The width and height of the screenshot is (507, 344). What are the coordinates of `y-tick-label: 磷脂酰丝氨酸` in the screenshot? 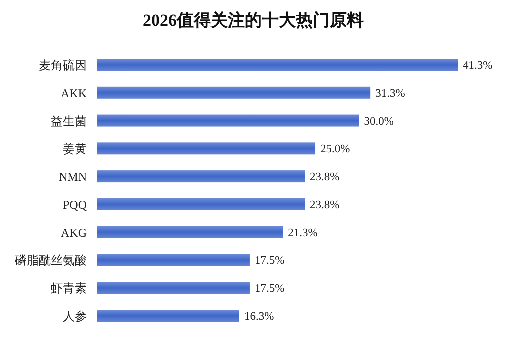 It's located at (50, 261).